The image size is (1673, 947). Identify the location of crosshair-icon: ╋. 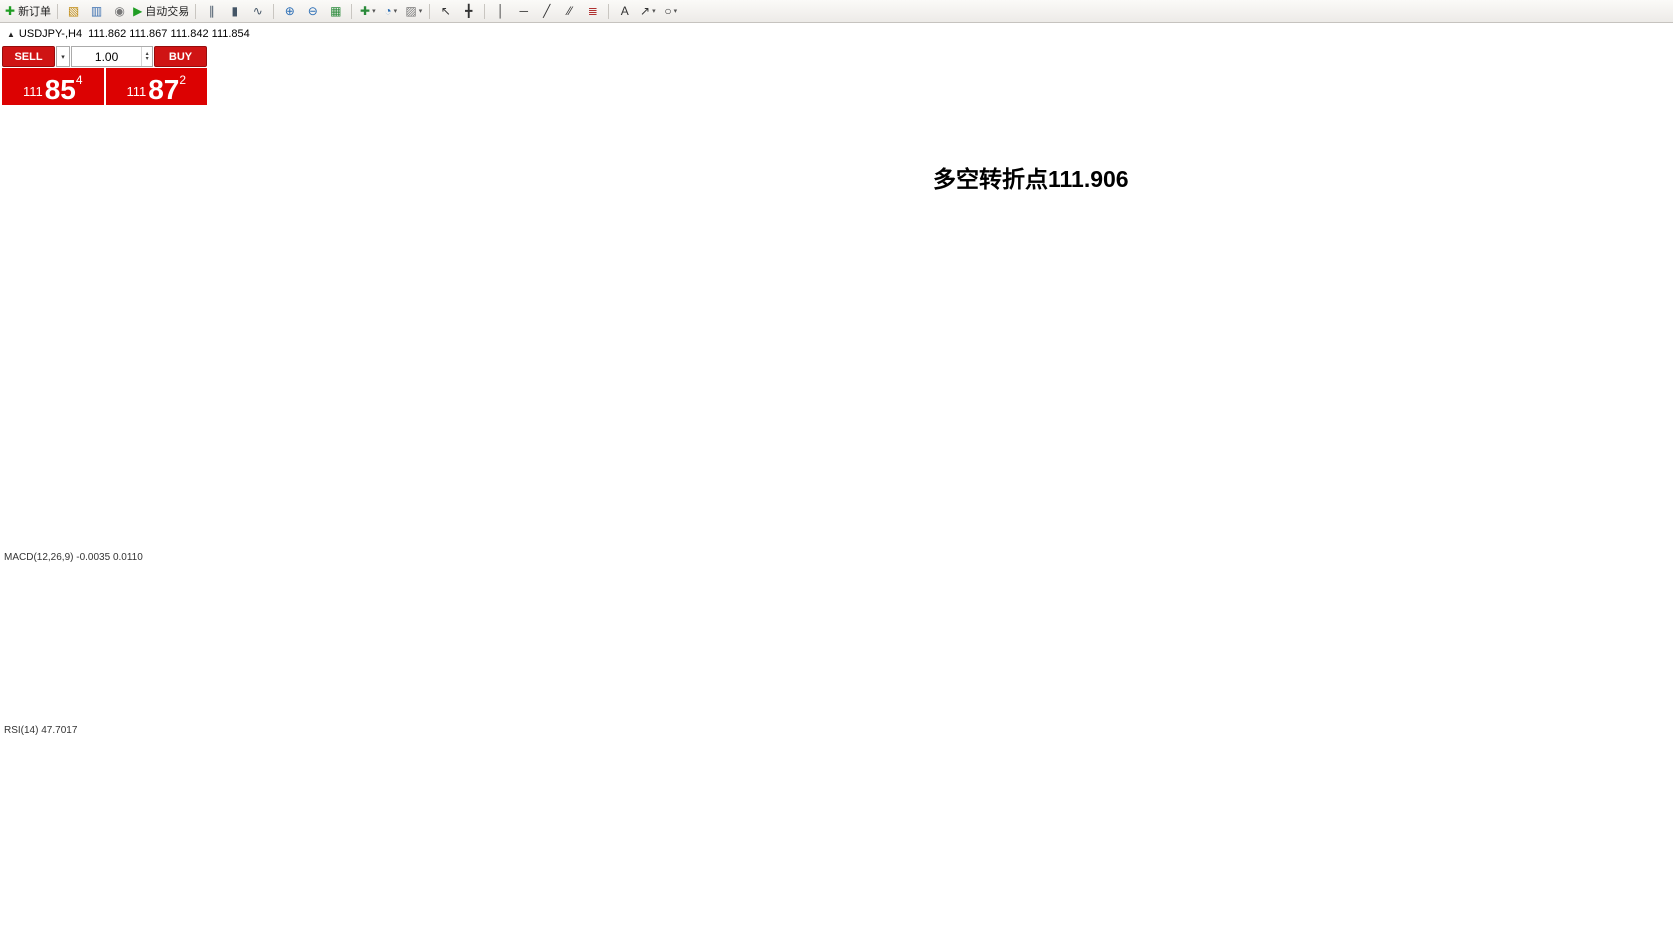
(469, 11).